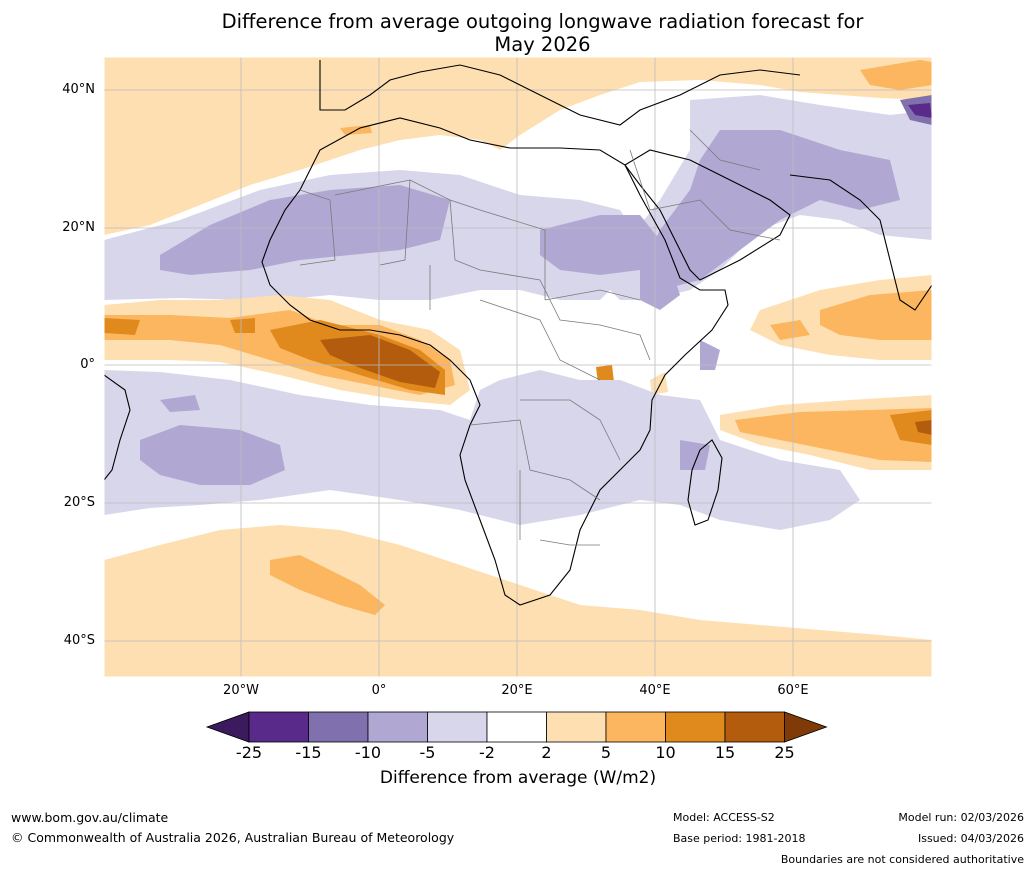 The width and height of the screenshot is (1035, 873). What do you see at coordinates (920, 110) in the screenshot?
I see `anomaly-region-iran-core` at bounding box center [920, 110].